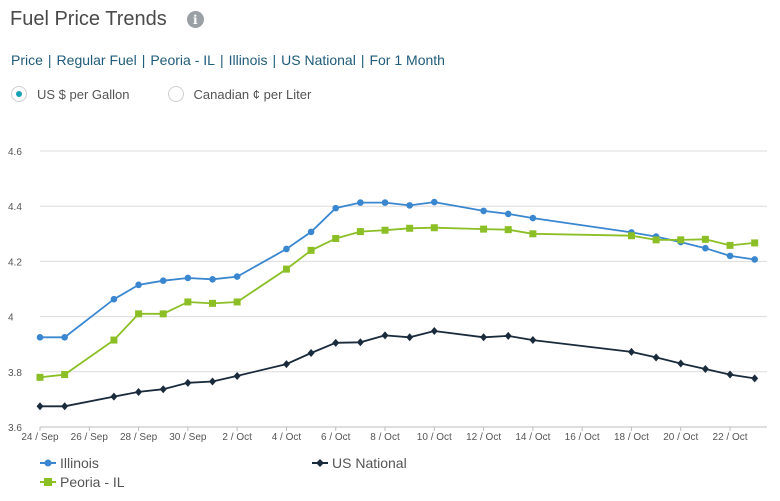 The width and height of the screenshot is (780, 501). Describe the element at coordinates (248, 60) in the screenshot. I see `breadcrumb-item-state: Illinois` at that location.